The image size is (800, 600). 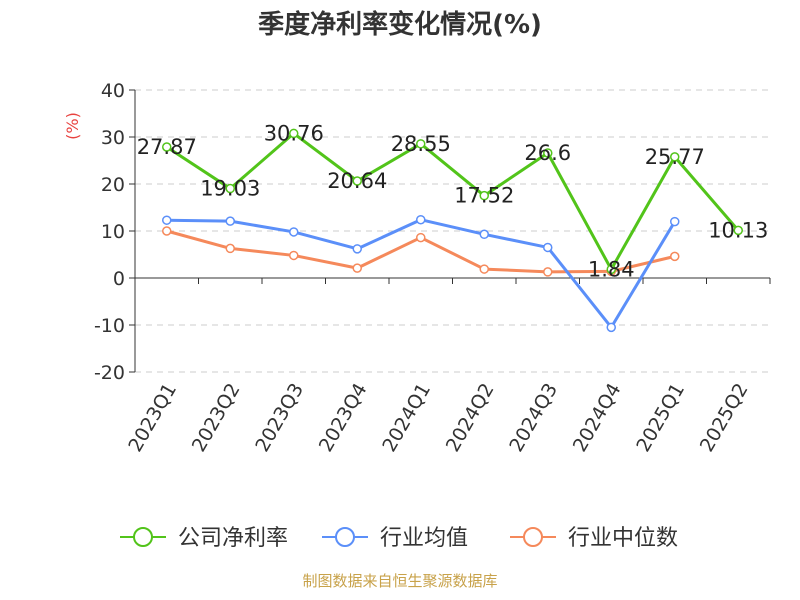 I want to click on x-tick-label: 2023Q4, so click(x=343, y=418).